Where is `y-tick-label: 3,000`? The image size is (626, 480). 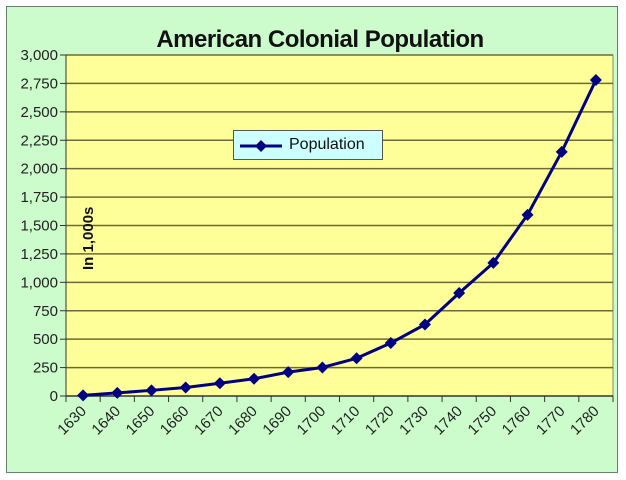
y-tick-label: 3,000 is located at coordinates (39, 55).